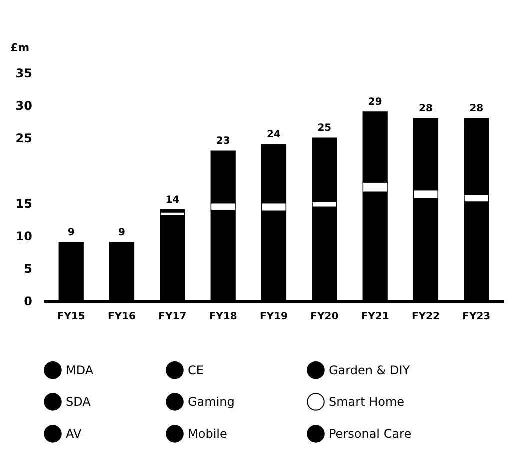 This screenshot has width=518, height=473. Describe the element at coordinates (208, 434) in the screenshot. I see `legend-label: Mobile` at that location.